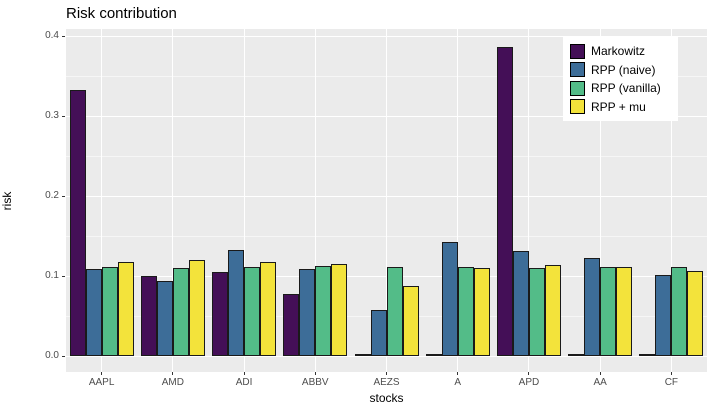  I want to click on legend-label: RPP (naive), so click(623, 69).